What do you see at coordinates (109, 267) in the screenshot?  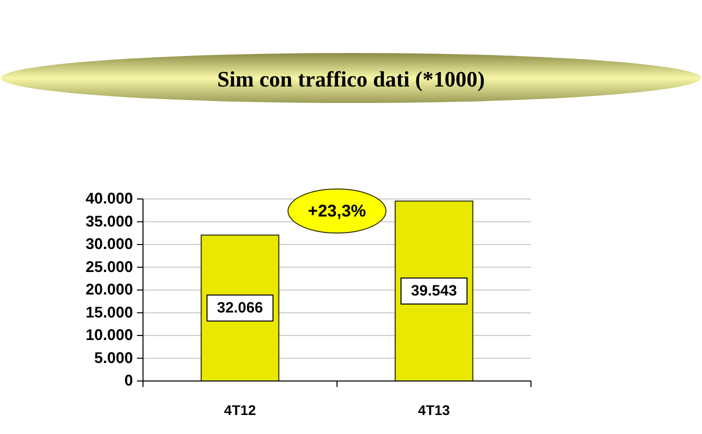 I see `y-tick-label: 25.000` at bounding box center [109, 267].